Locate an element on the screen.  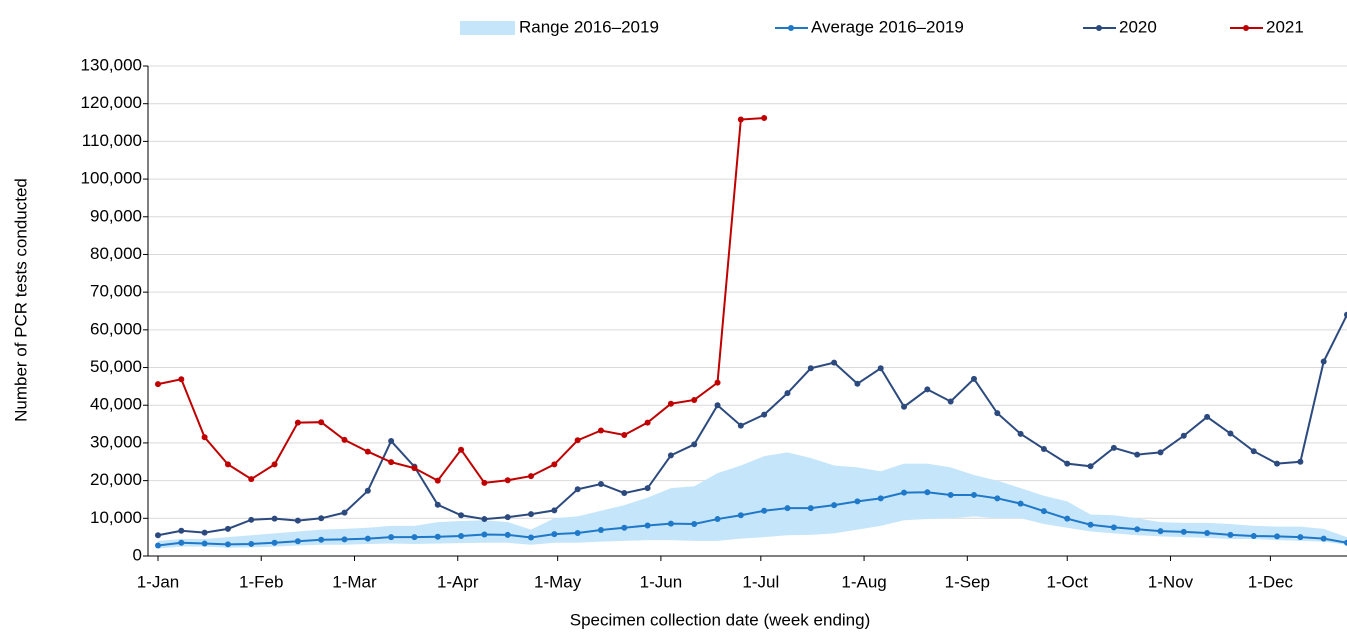
legend-swatch is located at coordinates (487, 28).